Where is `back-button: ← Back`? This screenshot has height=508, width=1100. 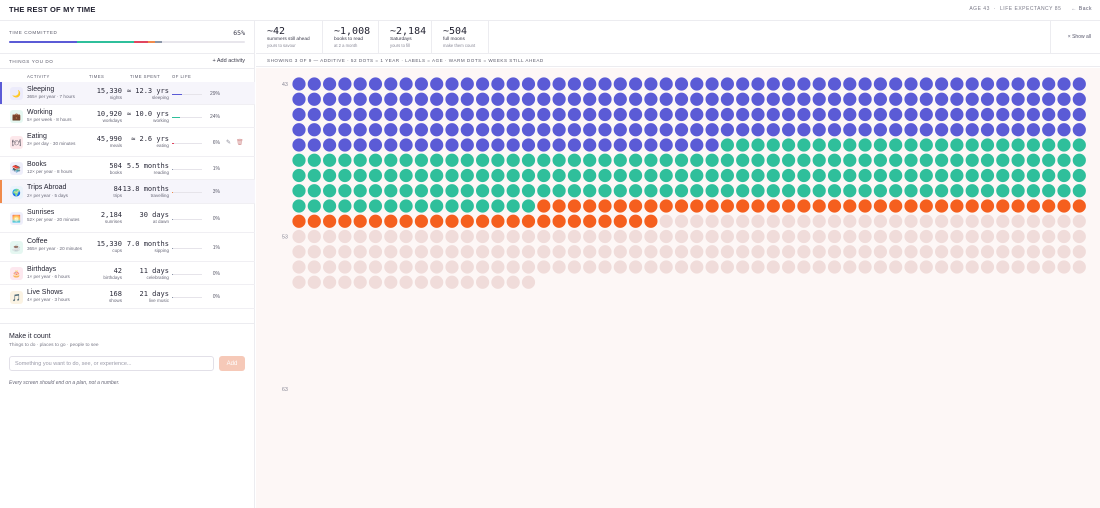 back-button: ← Back is located at coordinates (1081, 9).